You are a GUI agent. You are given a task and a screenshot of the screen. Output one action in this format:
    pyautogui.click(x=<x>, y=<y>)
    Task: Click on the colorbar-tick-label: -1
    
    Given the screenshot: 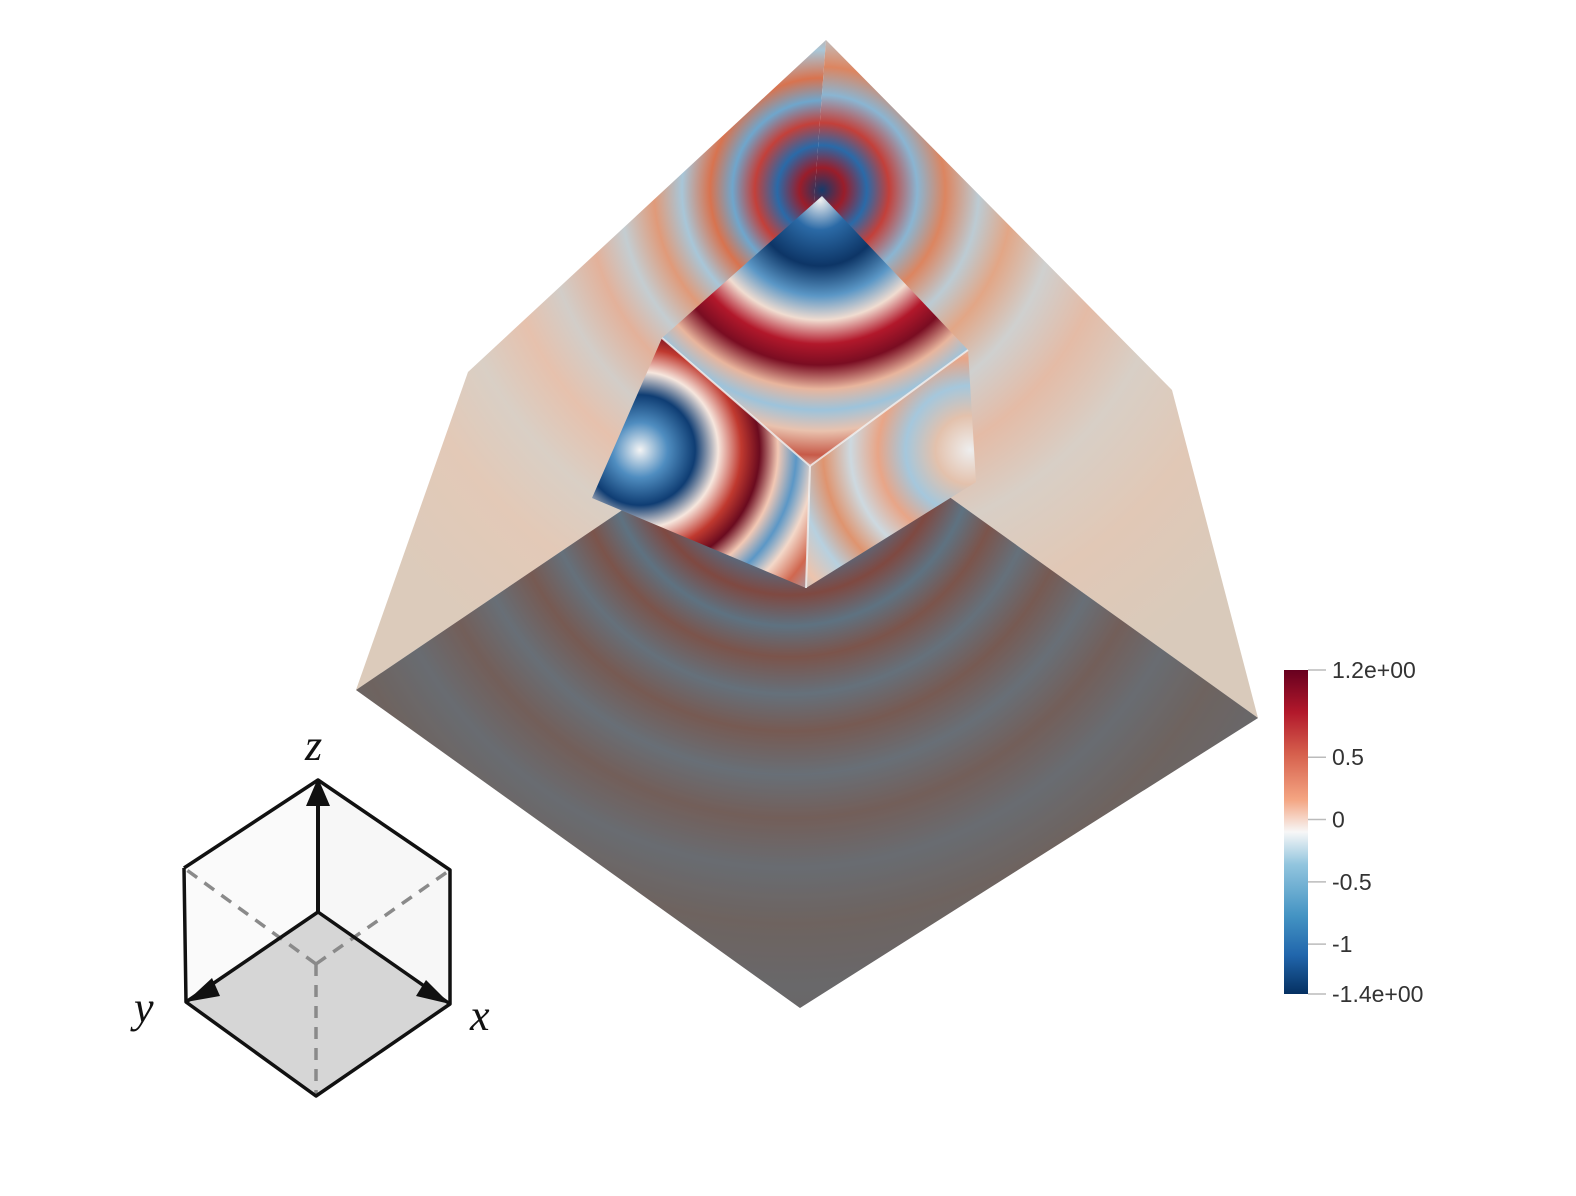 What is the action you would take?
    pyautogui.click(x=1342, y=944)
    